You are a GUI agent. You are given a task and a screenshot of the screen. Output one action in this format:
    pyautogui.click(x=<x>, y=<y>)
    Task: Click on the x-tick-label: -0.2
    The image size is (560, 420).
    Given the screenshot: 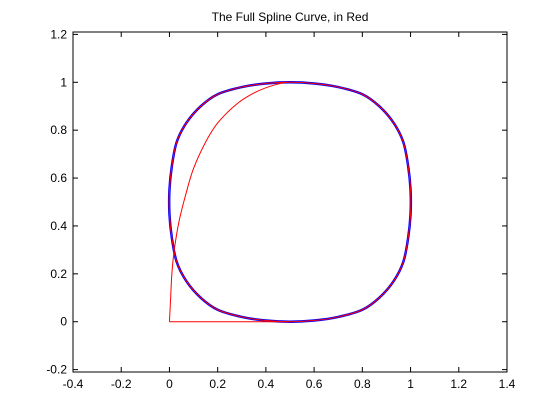 What is the action you would take?
    pyautogui.click(x=121, y=384)
    